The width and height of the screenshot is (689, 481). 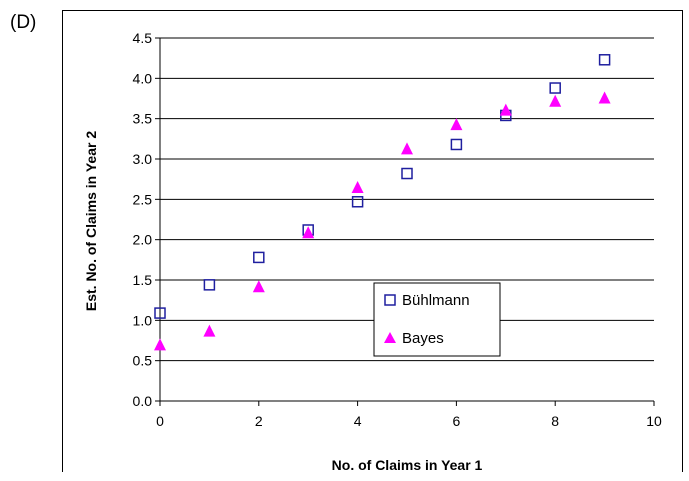 I want to click on y-tick-label: 4.5, so click(x=143, y=38).